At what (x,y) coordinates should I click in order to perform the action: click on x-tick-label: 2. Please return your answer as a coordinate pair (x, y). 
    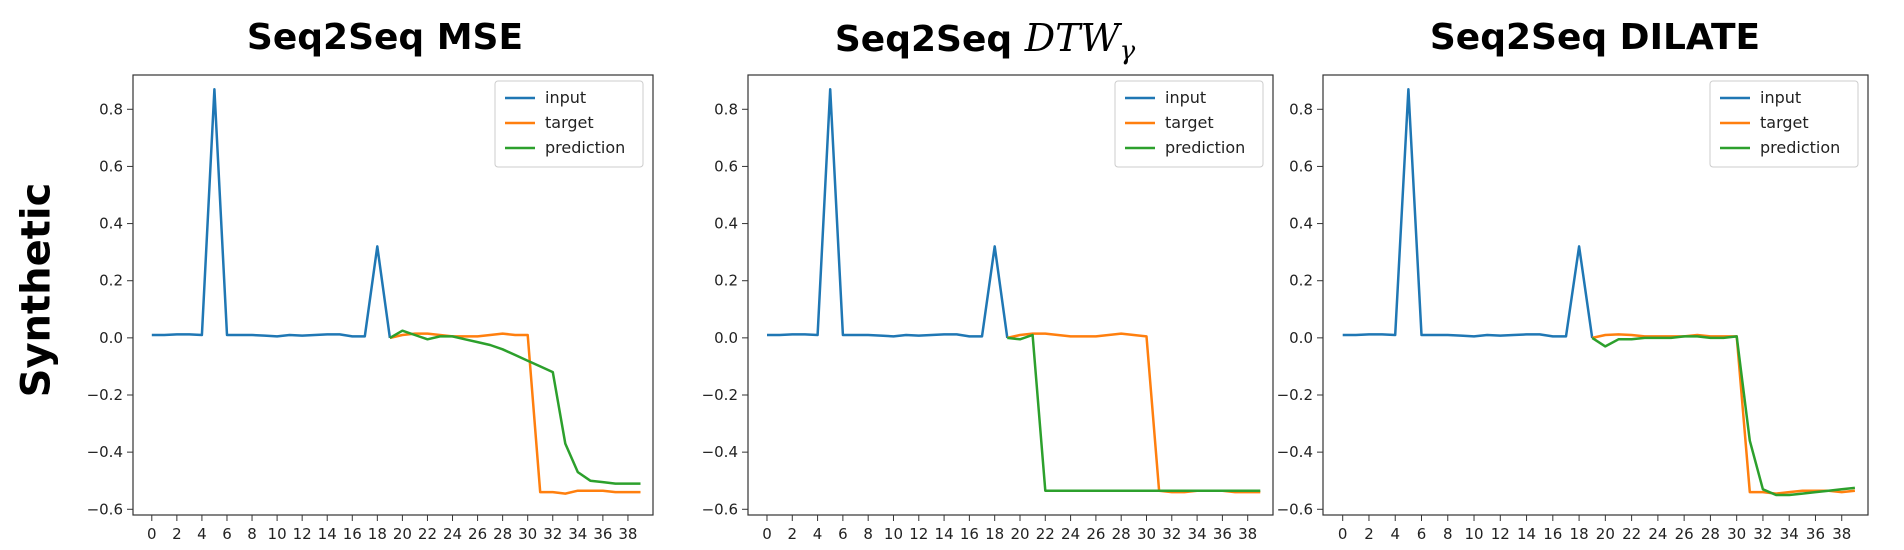
    Looking at the image, I should click on (793, 534).